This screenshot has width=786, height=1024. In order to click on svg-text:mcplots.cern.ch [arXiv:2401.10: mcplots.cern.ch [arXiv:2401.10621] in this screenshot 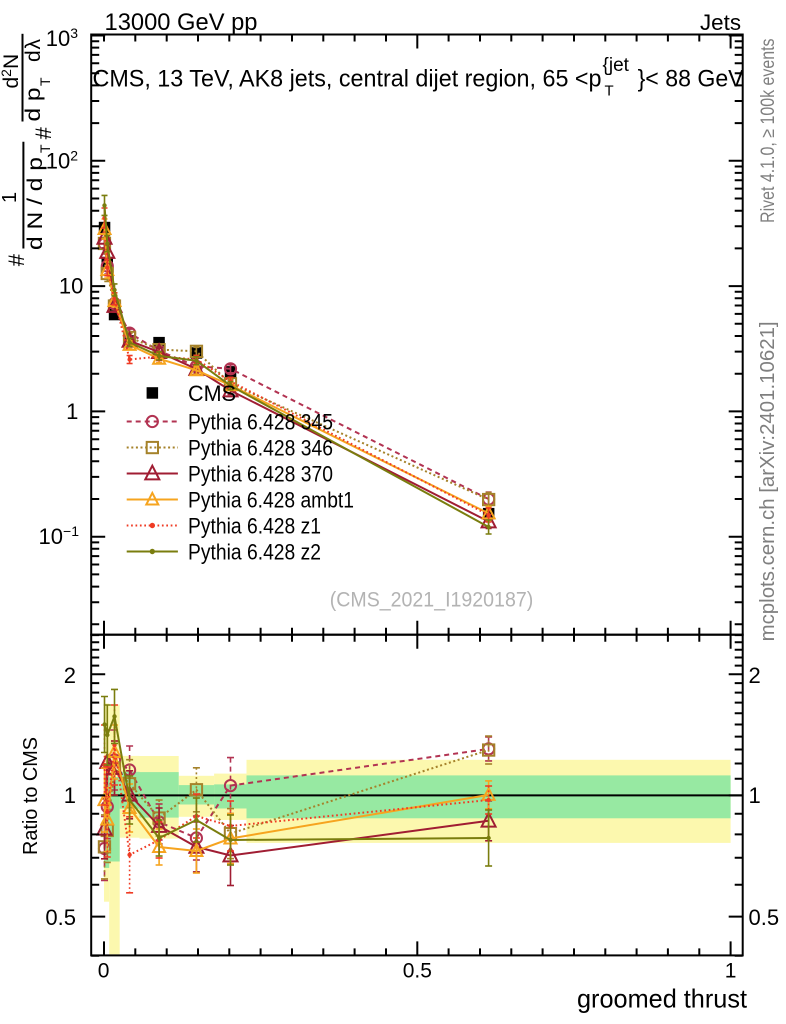, I will do `click(768, 481)`.